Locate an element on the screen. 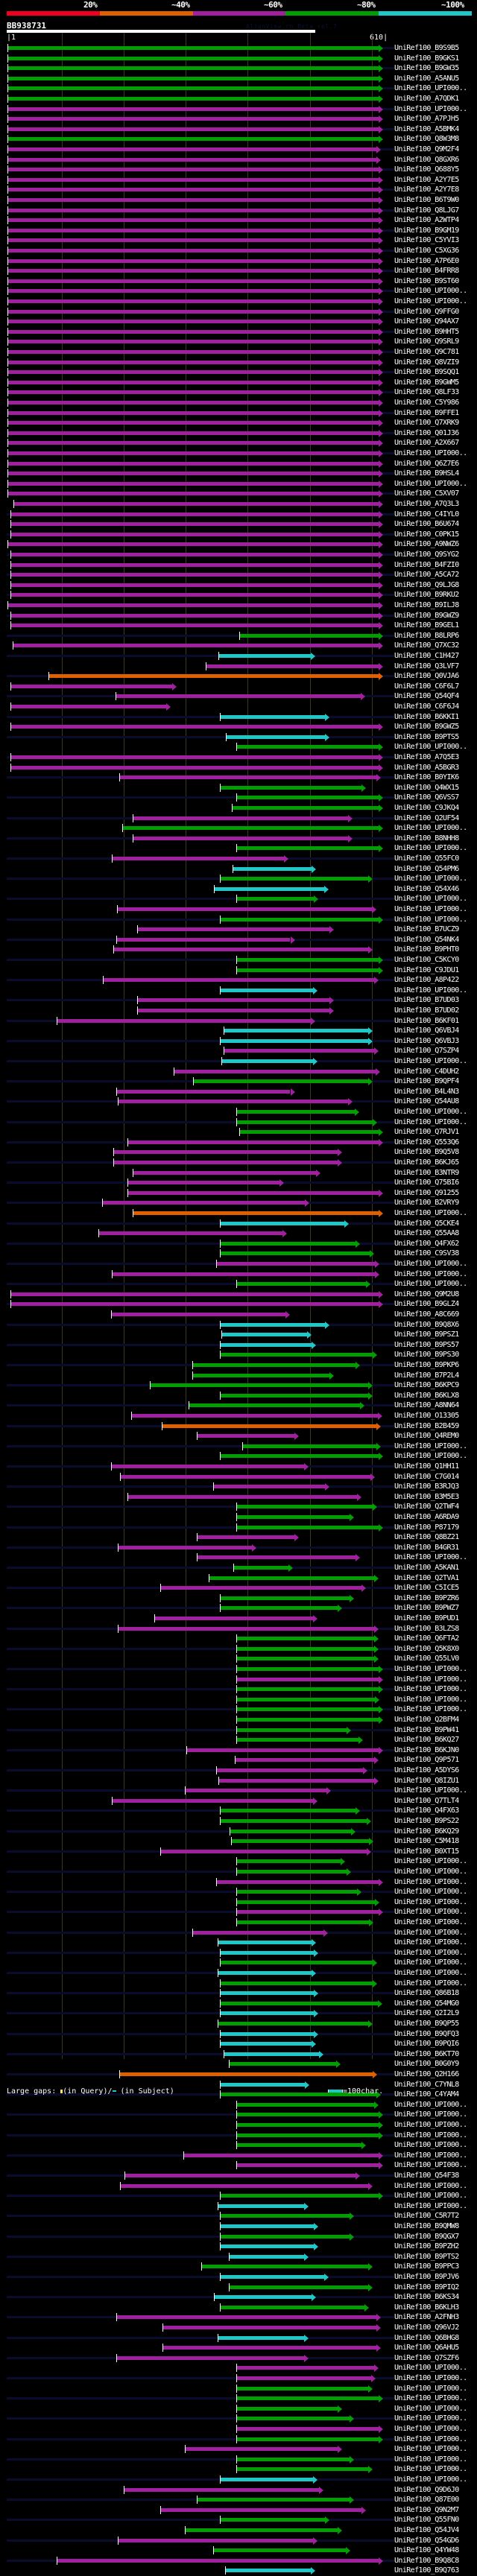  hit-label: UniRef100_B9SQQ1 is located at coordinates (427, 373).